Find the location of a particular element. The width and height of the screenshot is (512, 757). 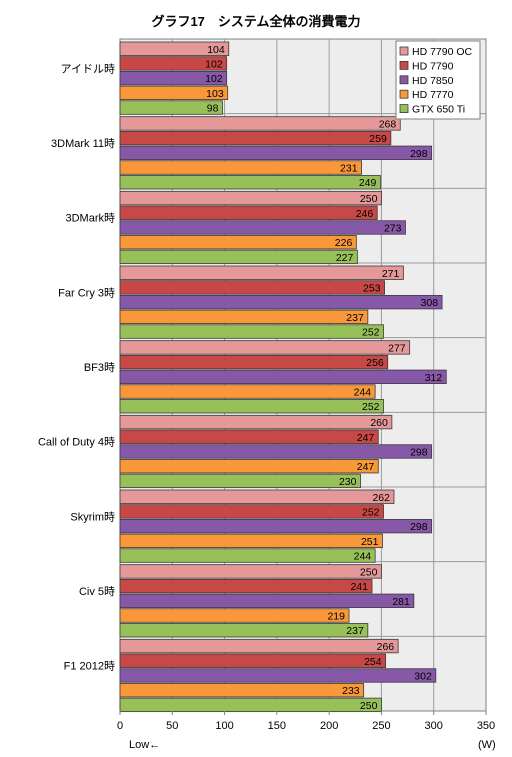

x-tick-label: 250 is located at coordinates (381, 726).